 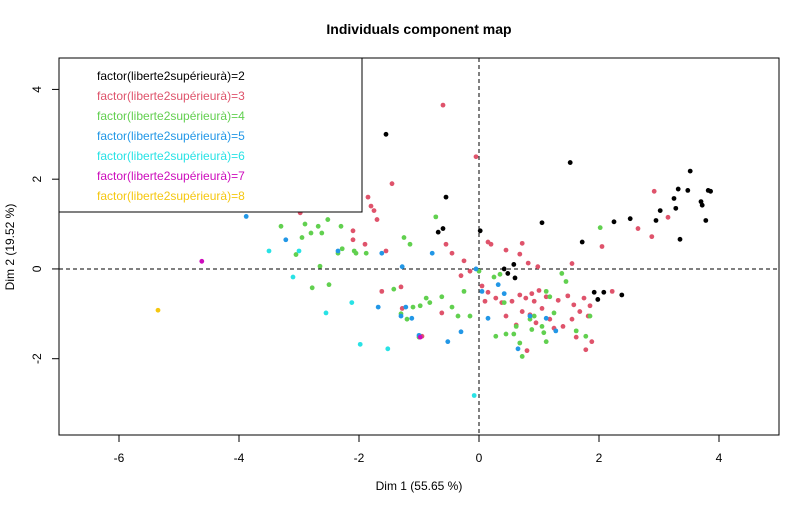 I want to click on y-tick-label: 4, so click(x=37, y=89).